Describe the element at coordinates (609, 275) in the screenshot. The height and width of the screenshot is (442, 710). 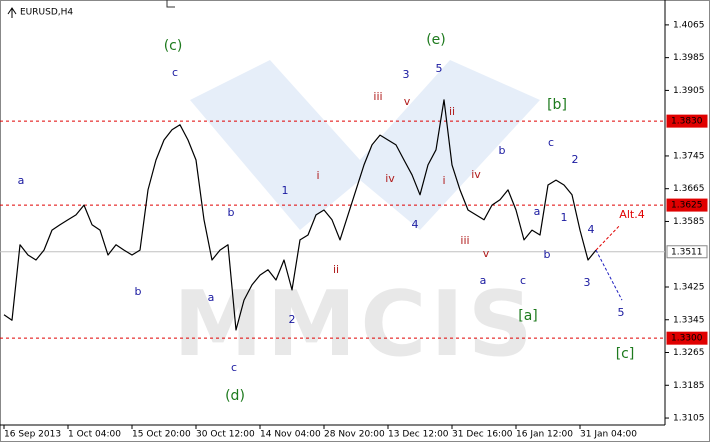
I see `projection-main` at that location.